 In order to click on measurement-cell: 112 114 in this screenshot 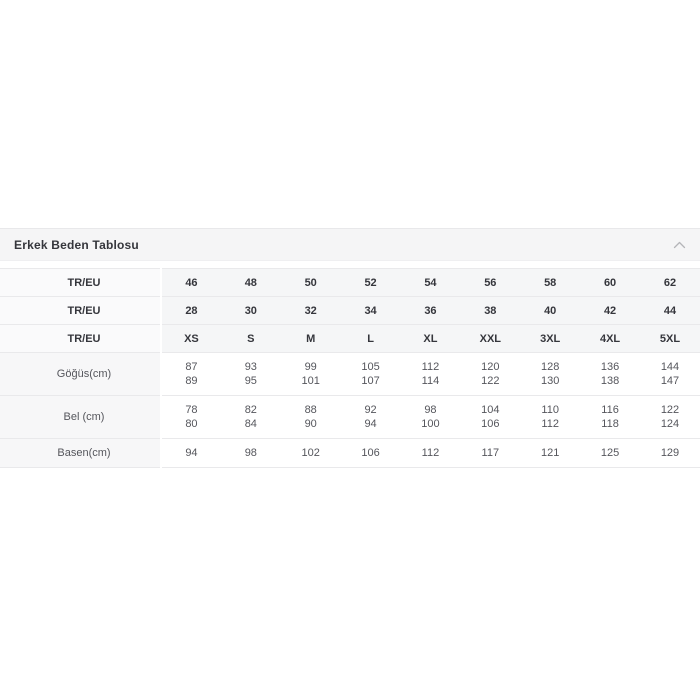, I will do `click(430, 374)`.